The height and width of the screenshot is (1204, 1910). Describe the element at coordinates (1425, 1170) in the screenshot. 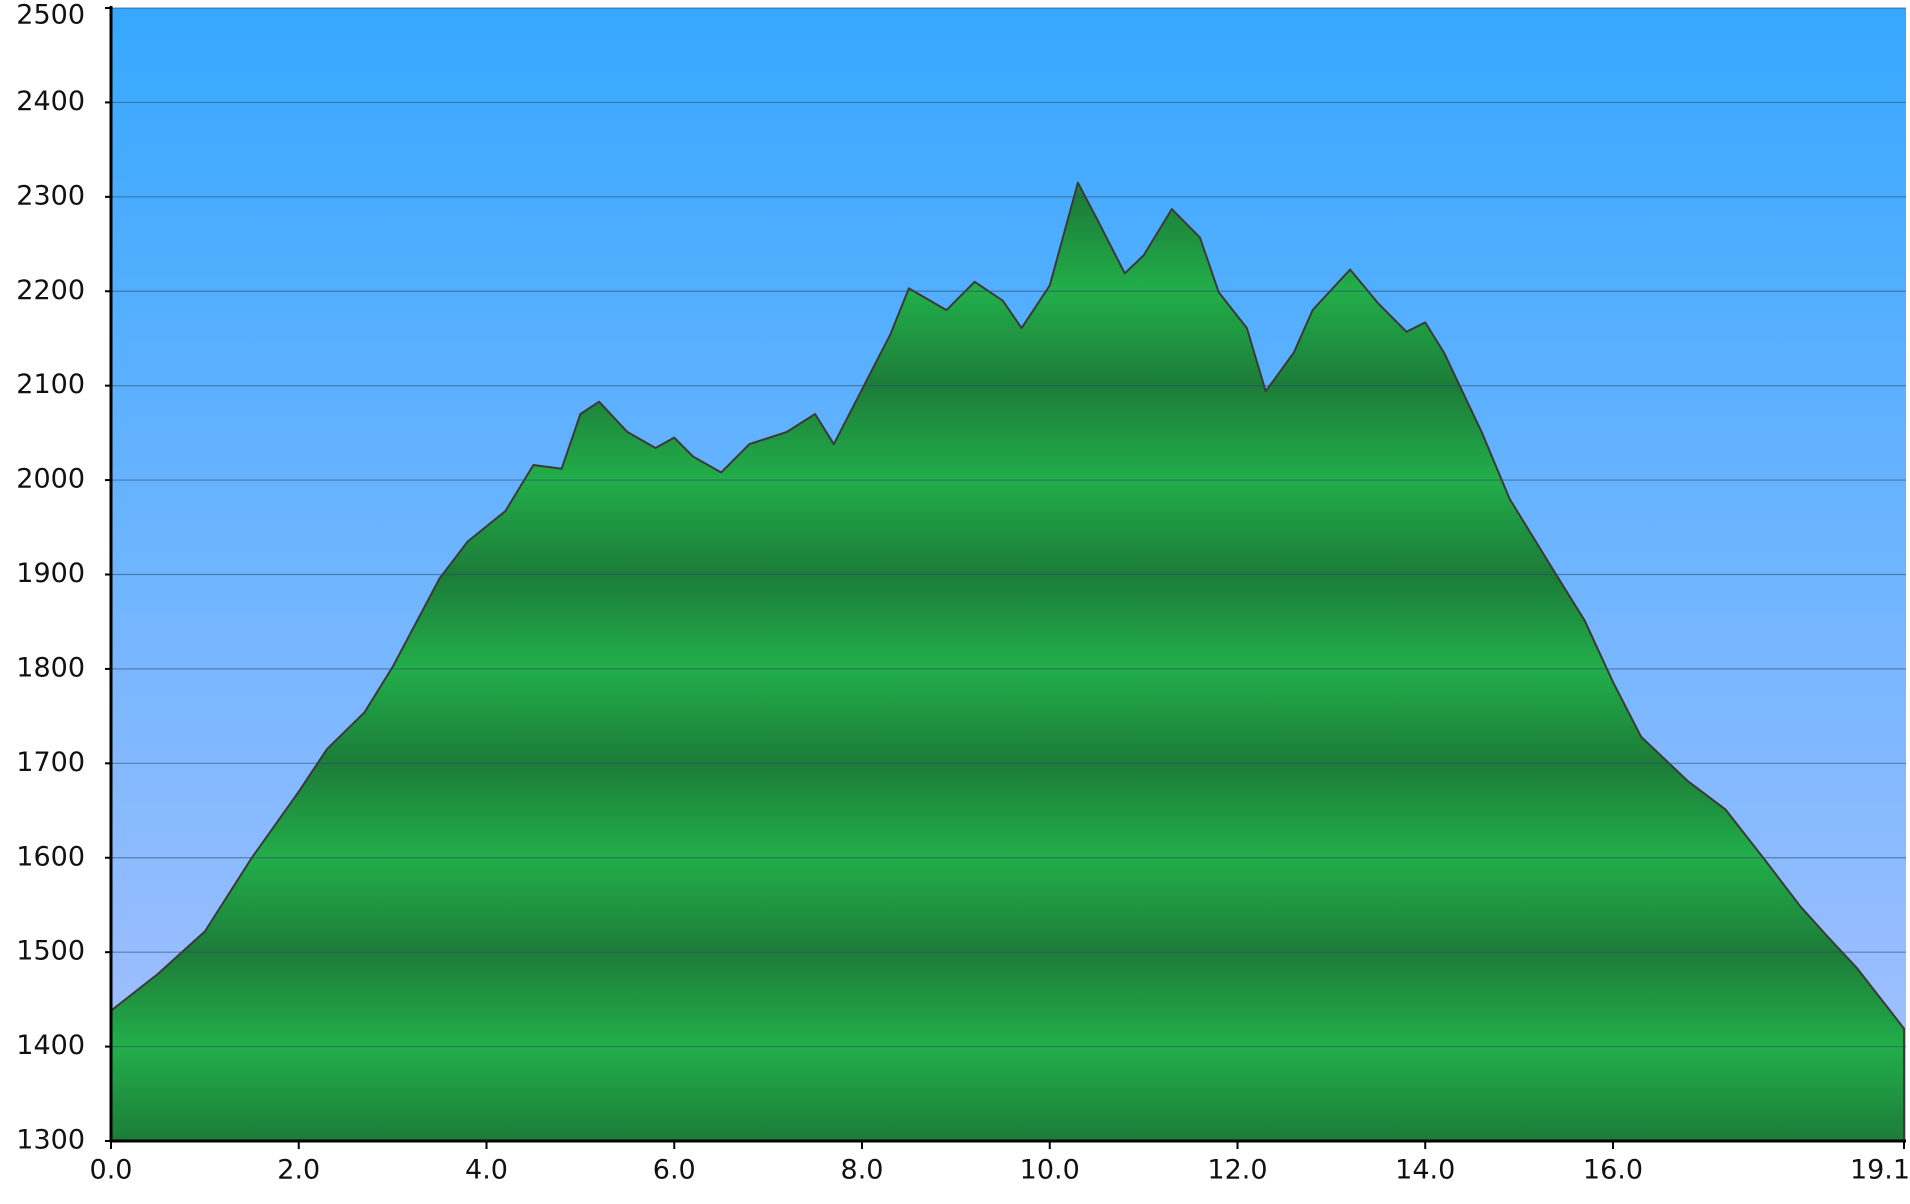

I see `x-tick-label: 14.0` at that location.